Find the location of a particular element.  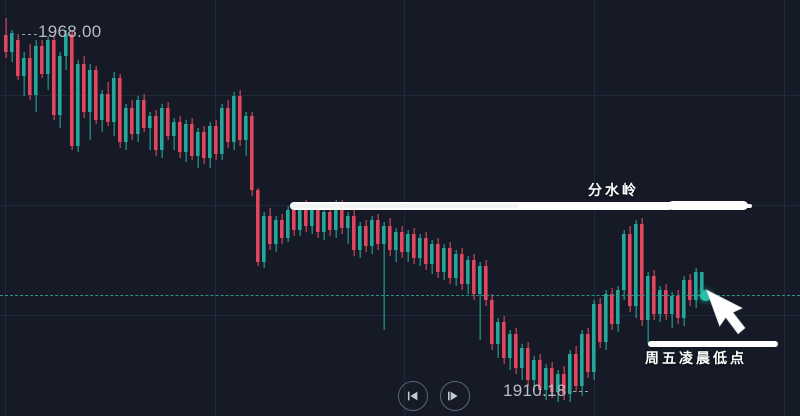

last-price-dot is located at coordinates (705, 295).